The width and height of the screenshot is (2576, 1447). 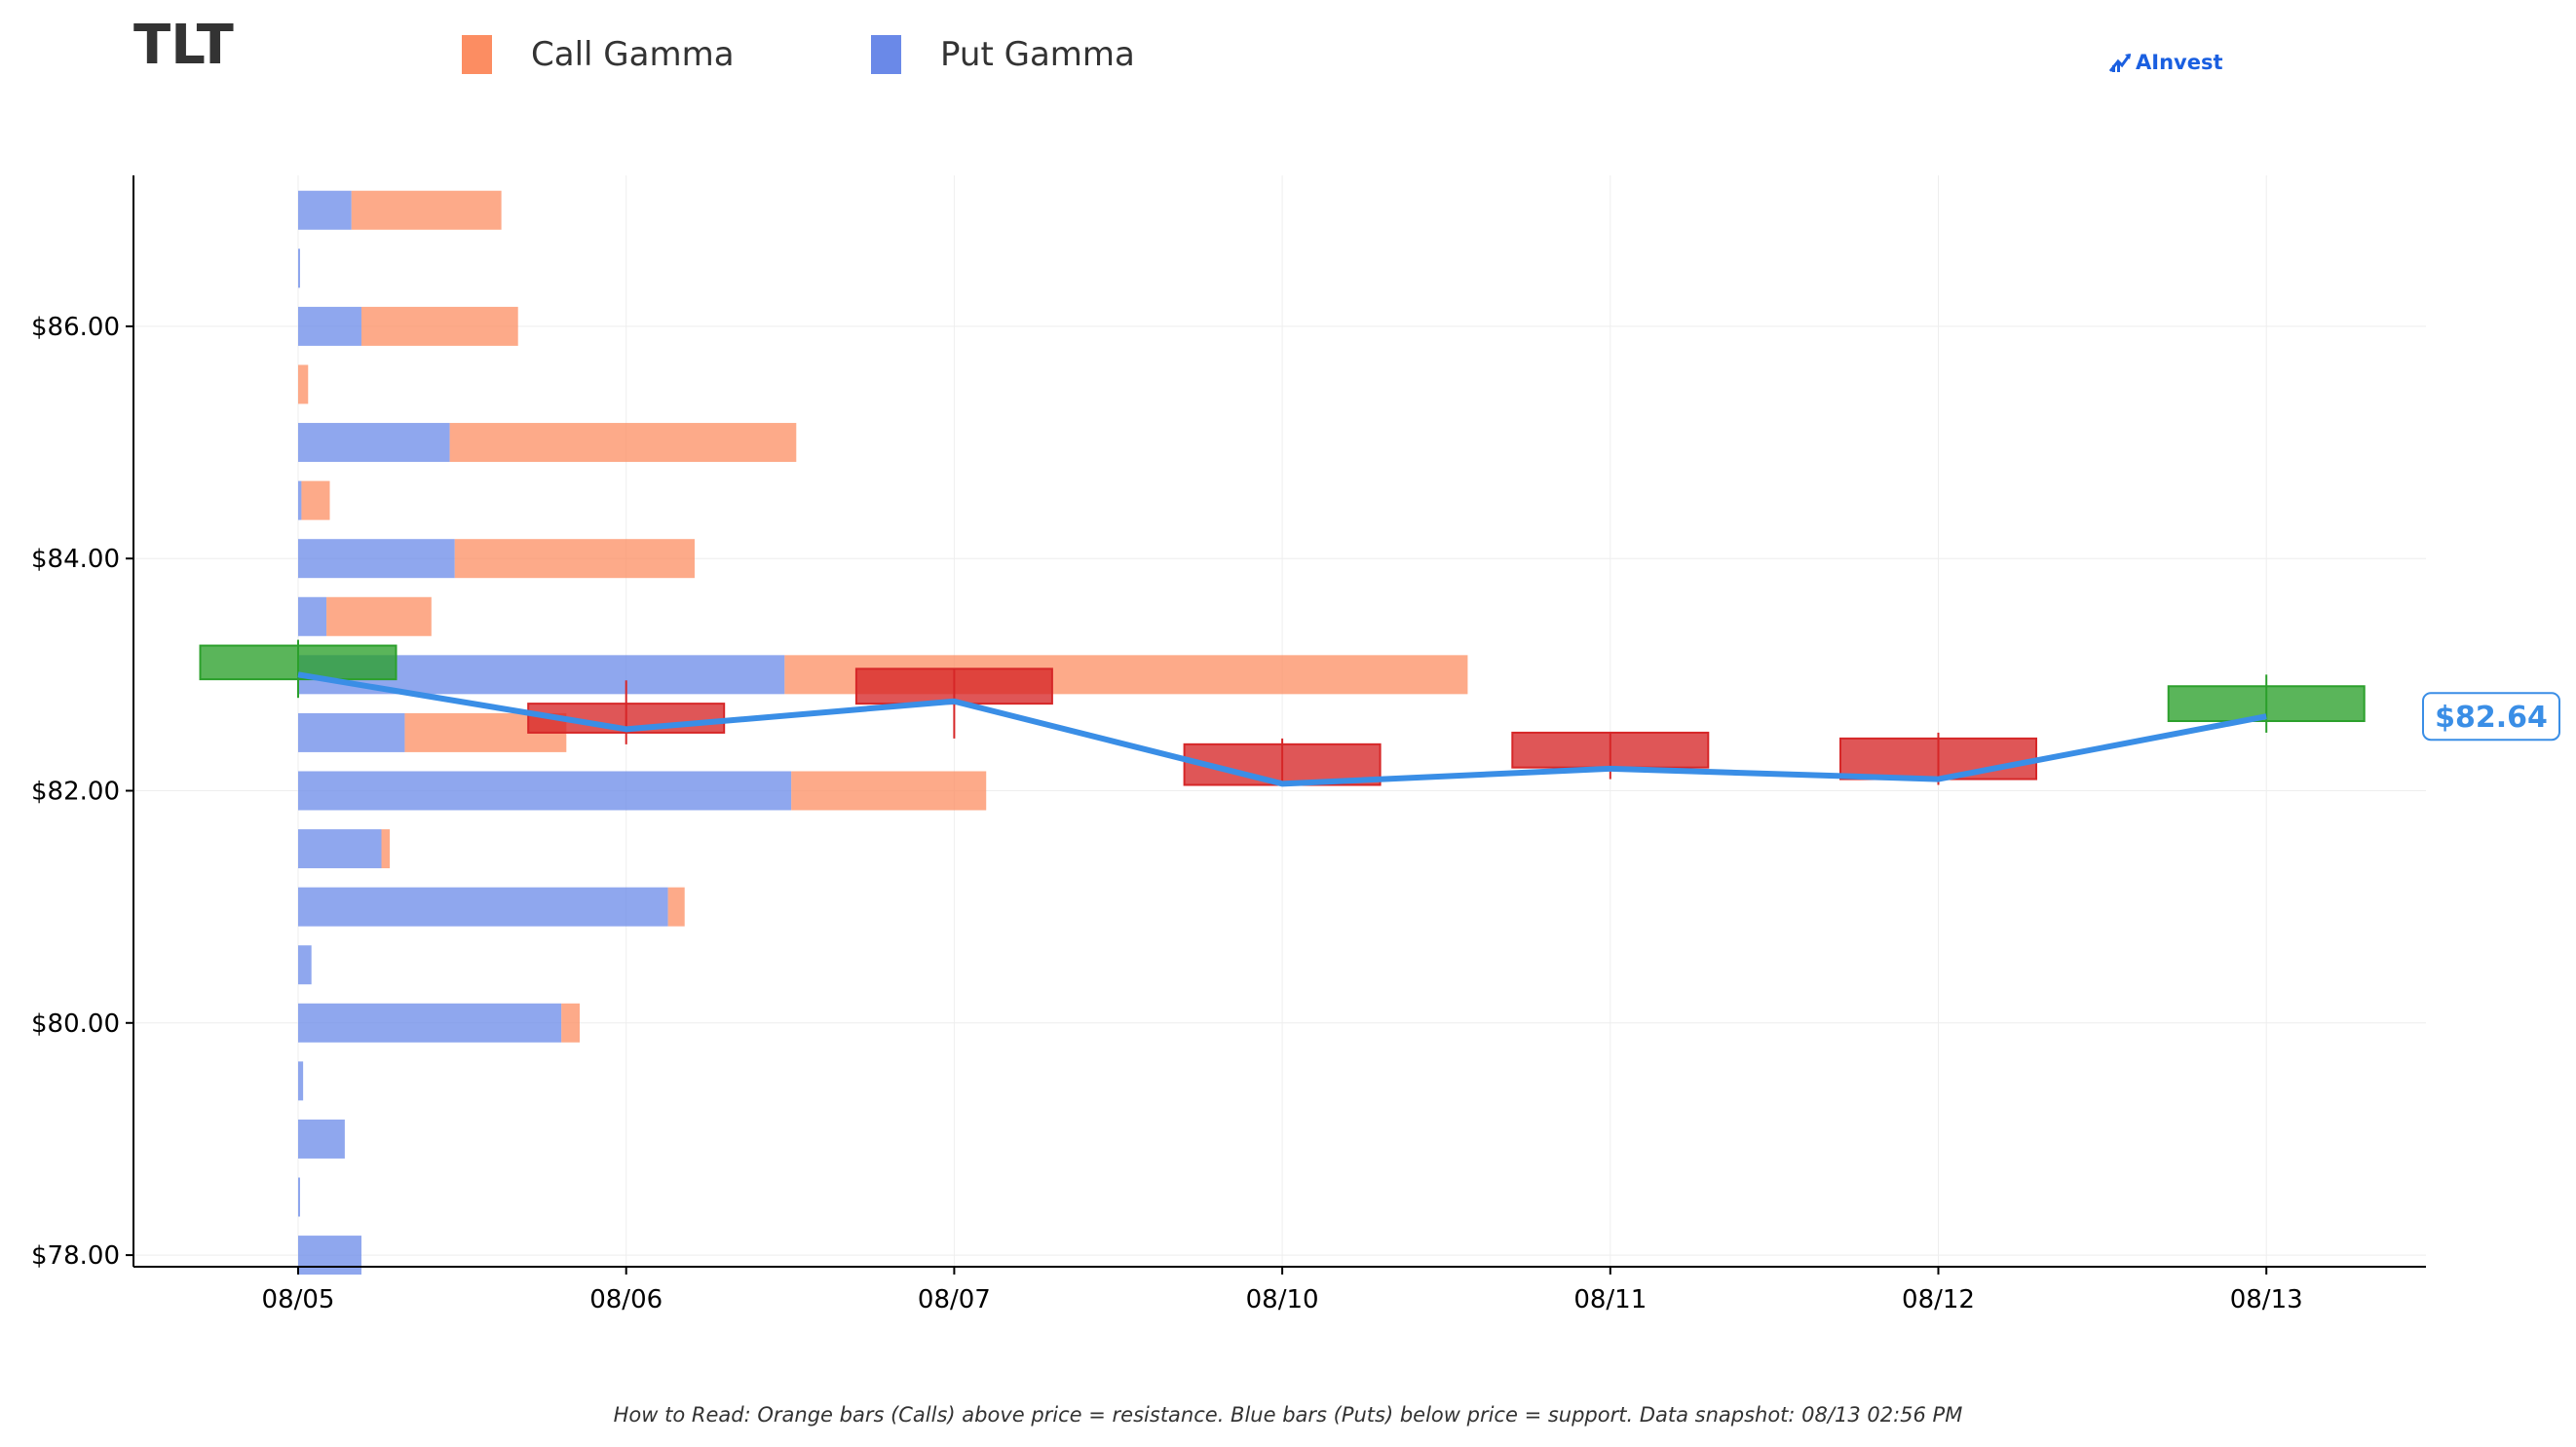 What do you see at coordinates (183, 45) in the screenshot?
I see `ticker-title: TLT` at bounding box center [183, 45].